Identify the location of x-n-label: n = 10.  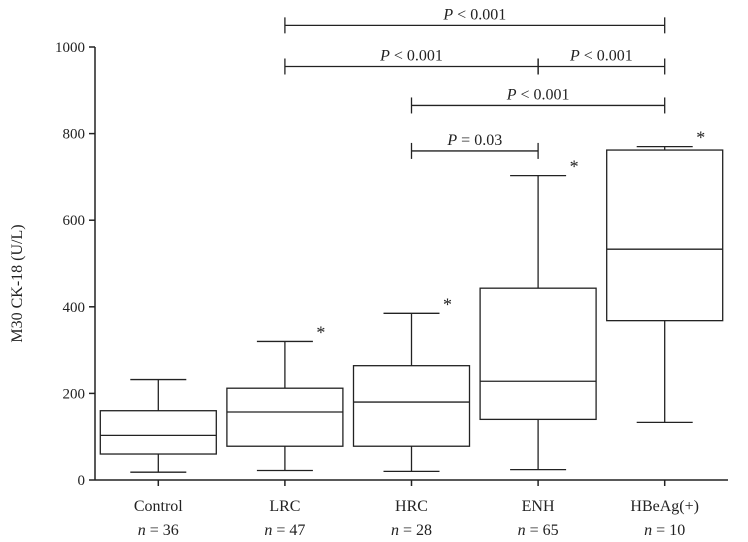
(664, 530).